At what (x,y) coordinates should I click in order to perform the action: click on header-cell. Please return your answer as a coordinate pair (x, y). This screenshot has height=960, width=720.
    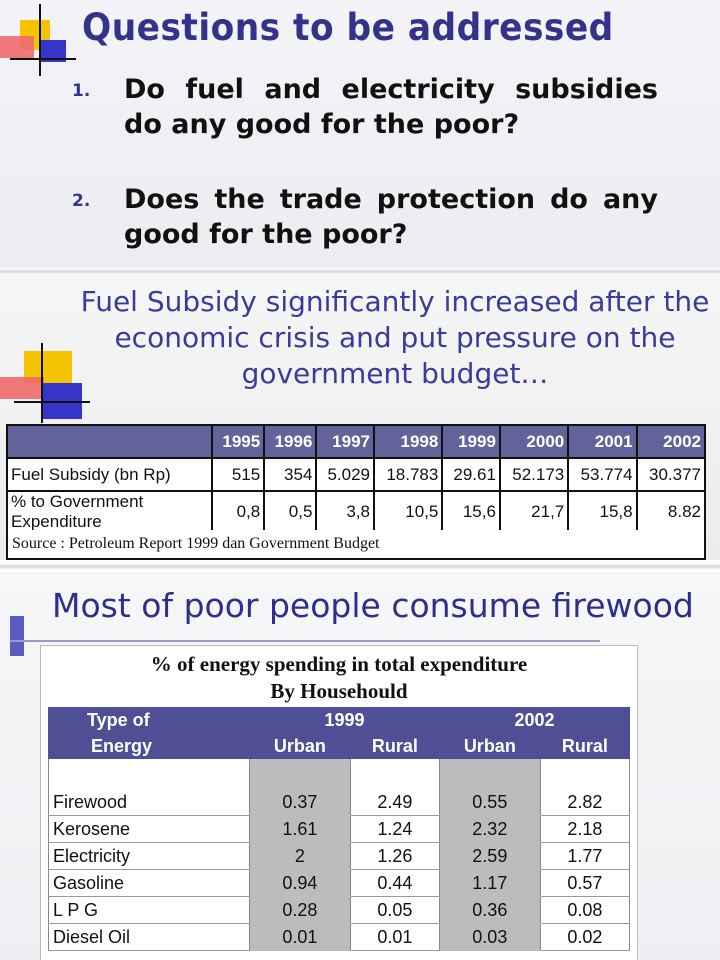
    Looking at the image, I should click on (109, 441).